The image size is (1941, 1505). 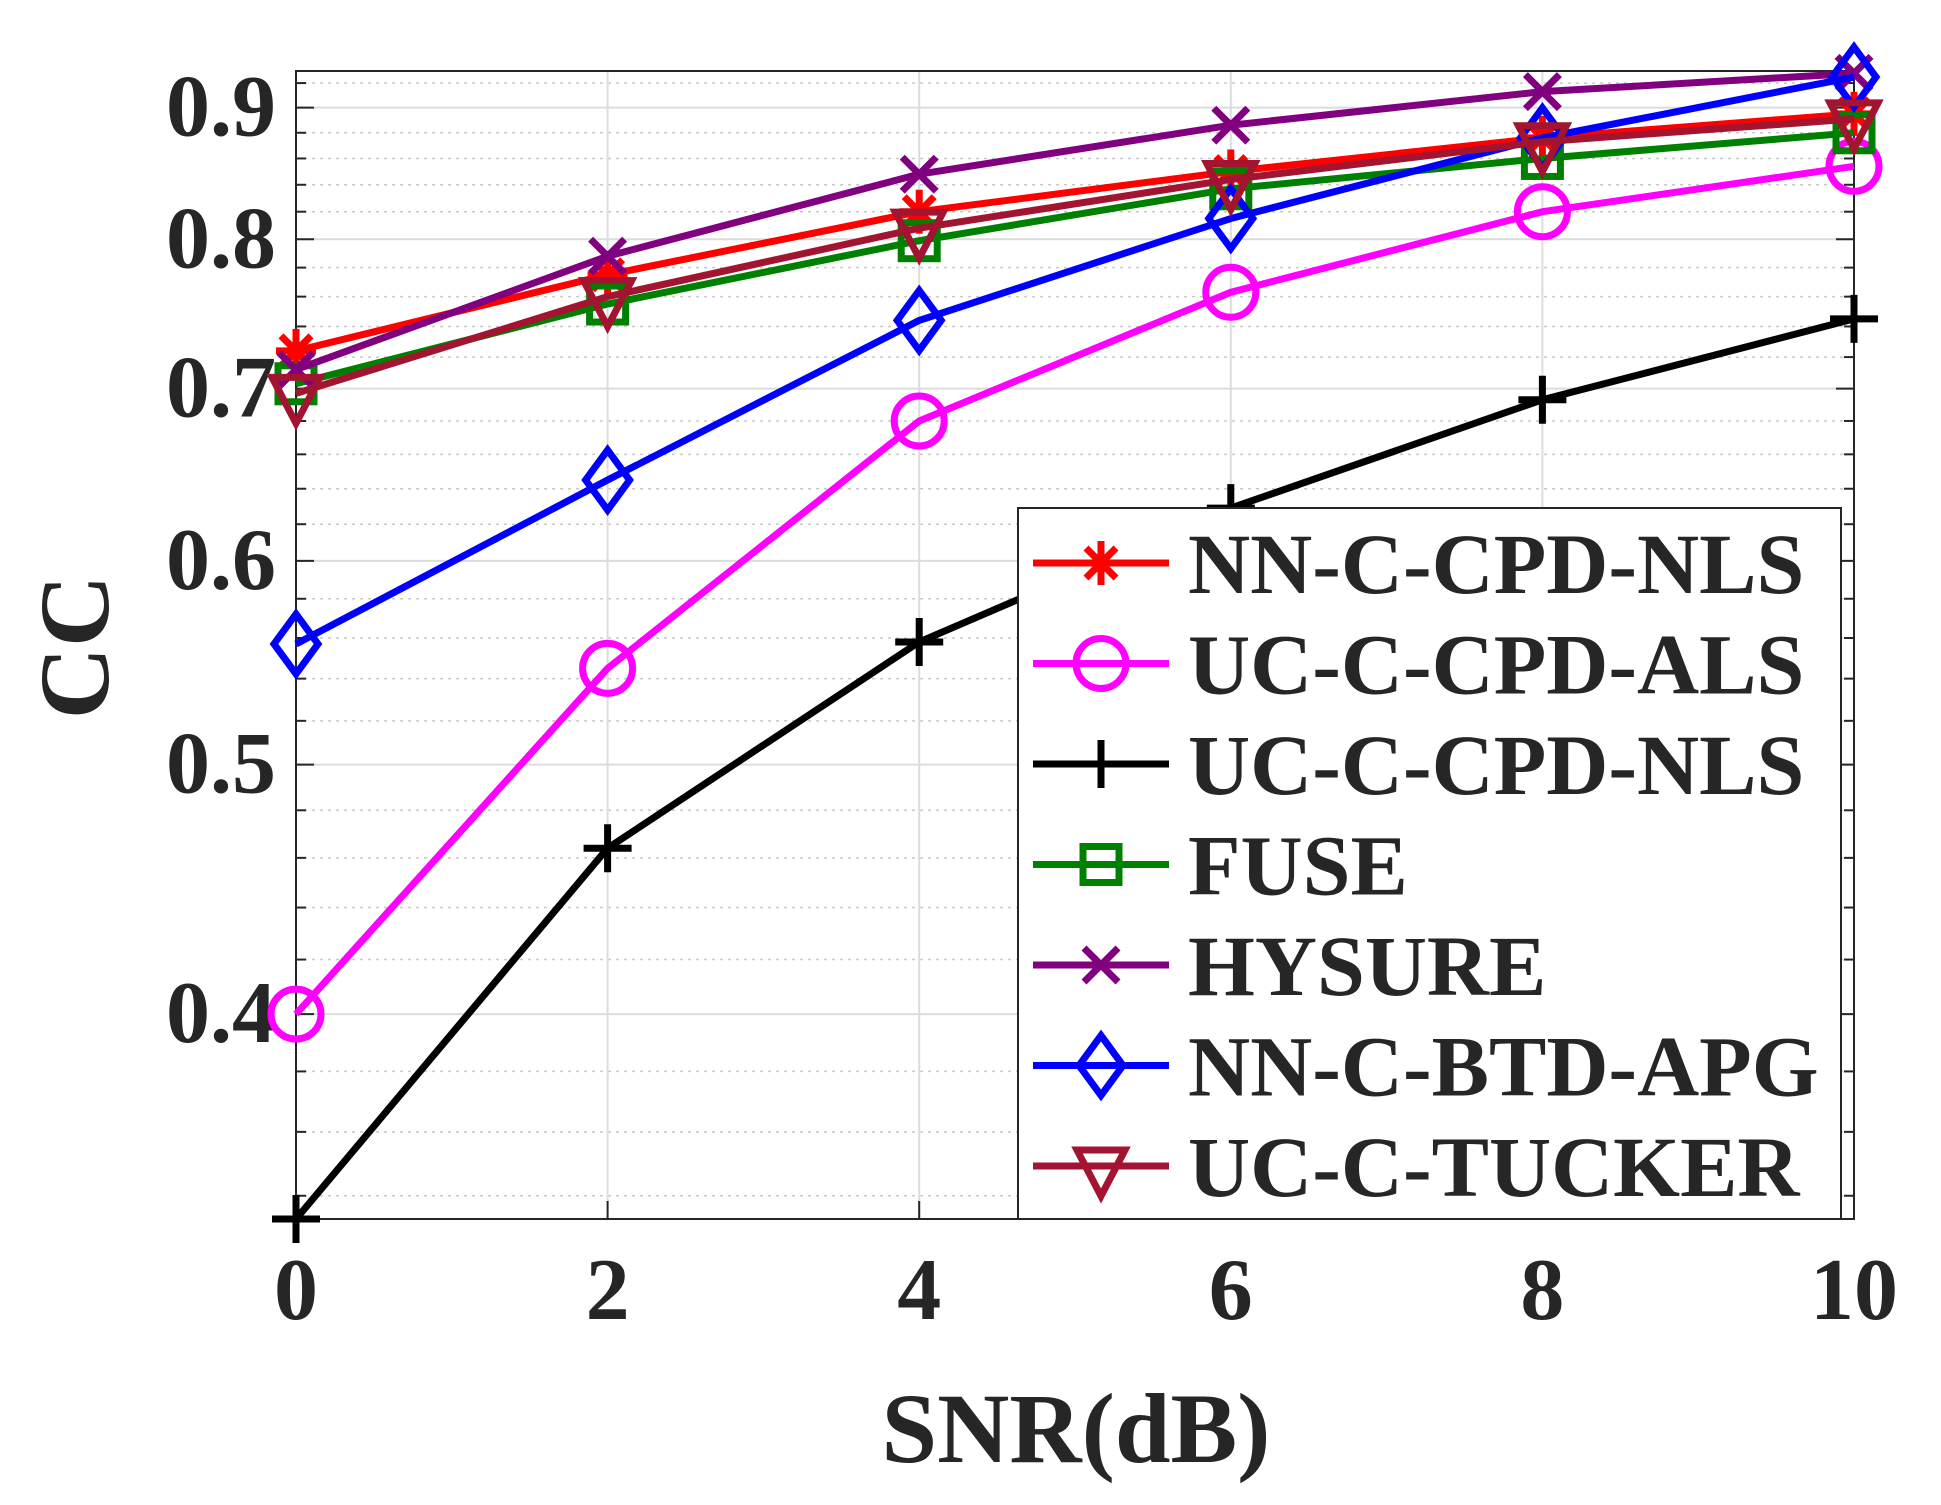 What do you see at coordinates (1494, 1167) in the screenshot?
I see `legend-label: UC-C-TUCKER` at bounding box center [1494, 1167].